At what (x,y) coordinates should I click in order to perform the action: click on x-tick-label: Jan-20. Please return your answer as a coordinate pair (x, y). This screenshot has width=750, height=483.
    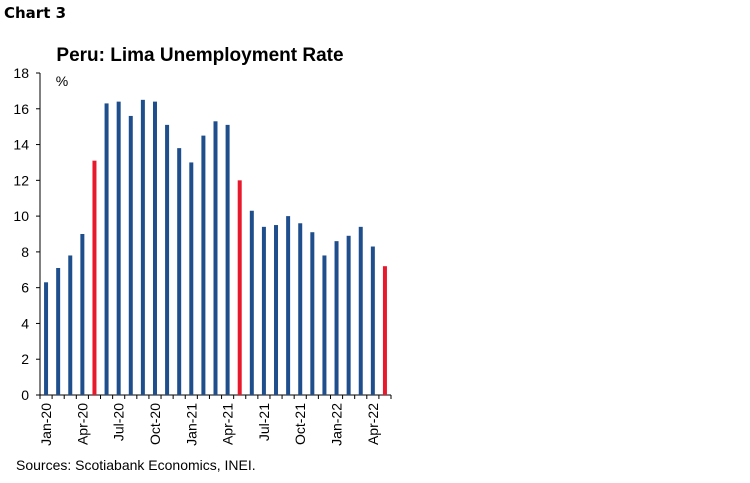
    Looking at the image, I should click on (46, 424).